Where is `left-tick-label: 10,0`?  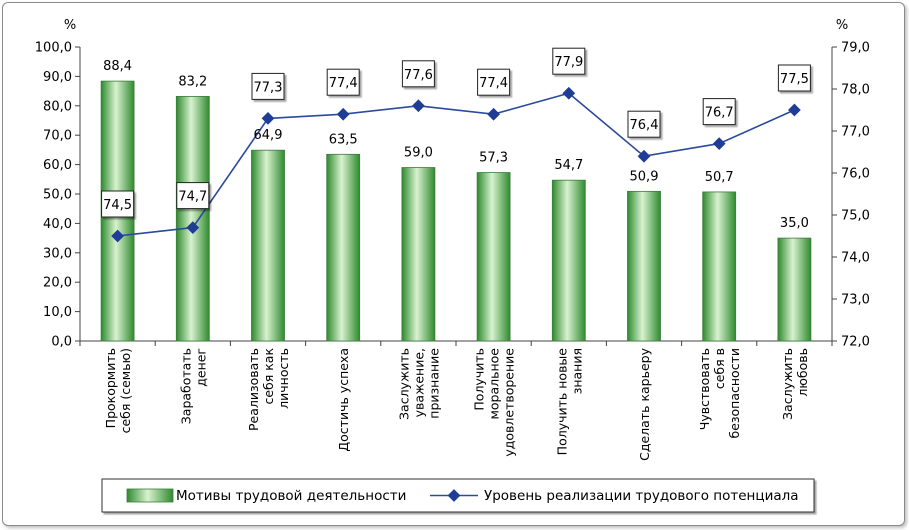
left-tick-label: 10,0 is located at coordinates (57, 312).